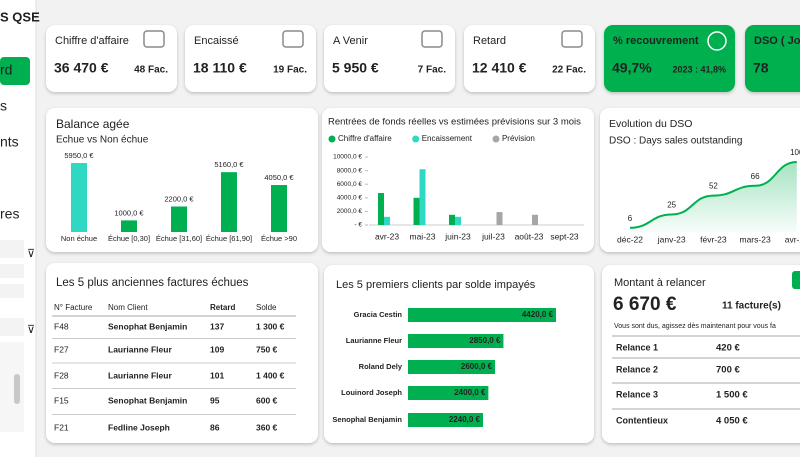 This screenshot has width=800, height=457. Describe the element at coordinates (436, 285) in the screenshot. I see `chart-title: Les 5 premiers clients par solde impayés` at that location.